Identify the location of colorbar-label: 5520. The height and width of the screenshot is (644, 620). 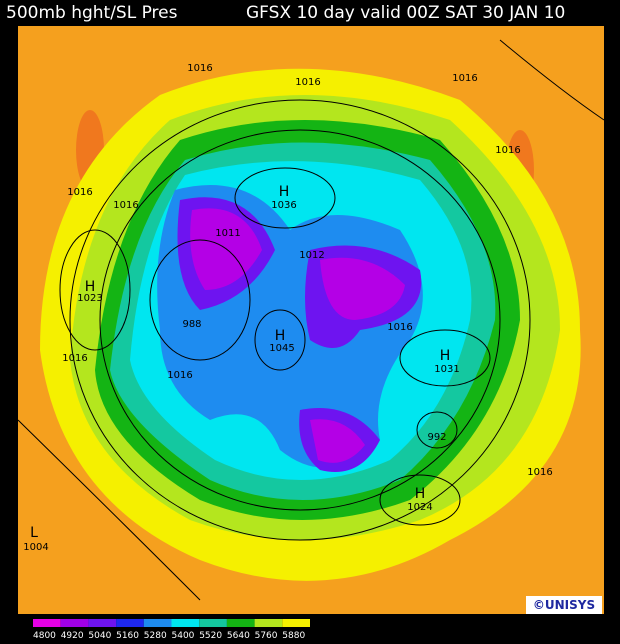
(210, 635).